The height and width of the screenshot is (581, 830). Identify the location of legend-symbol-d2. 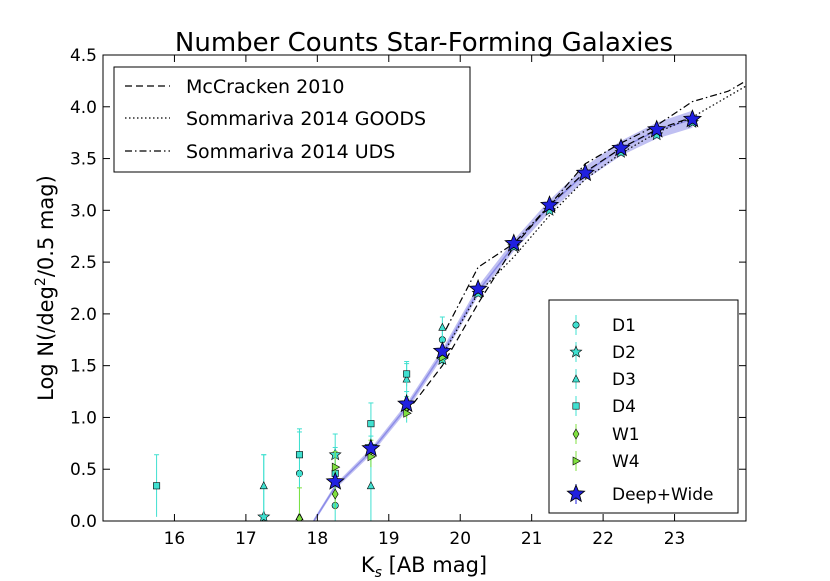
(576, 352).